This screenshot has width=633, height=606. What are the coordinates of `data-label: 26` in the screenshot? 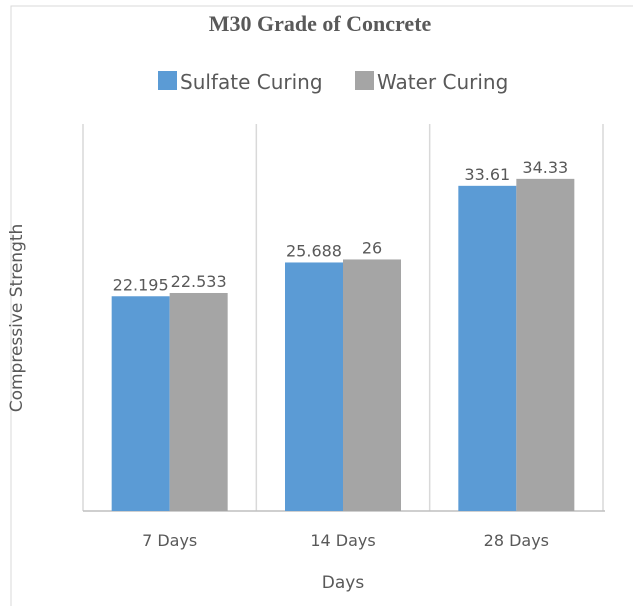 It's located at (372, 247).